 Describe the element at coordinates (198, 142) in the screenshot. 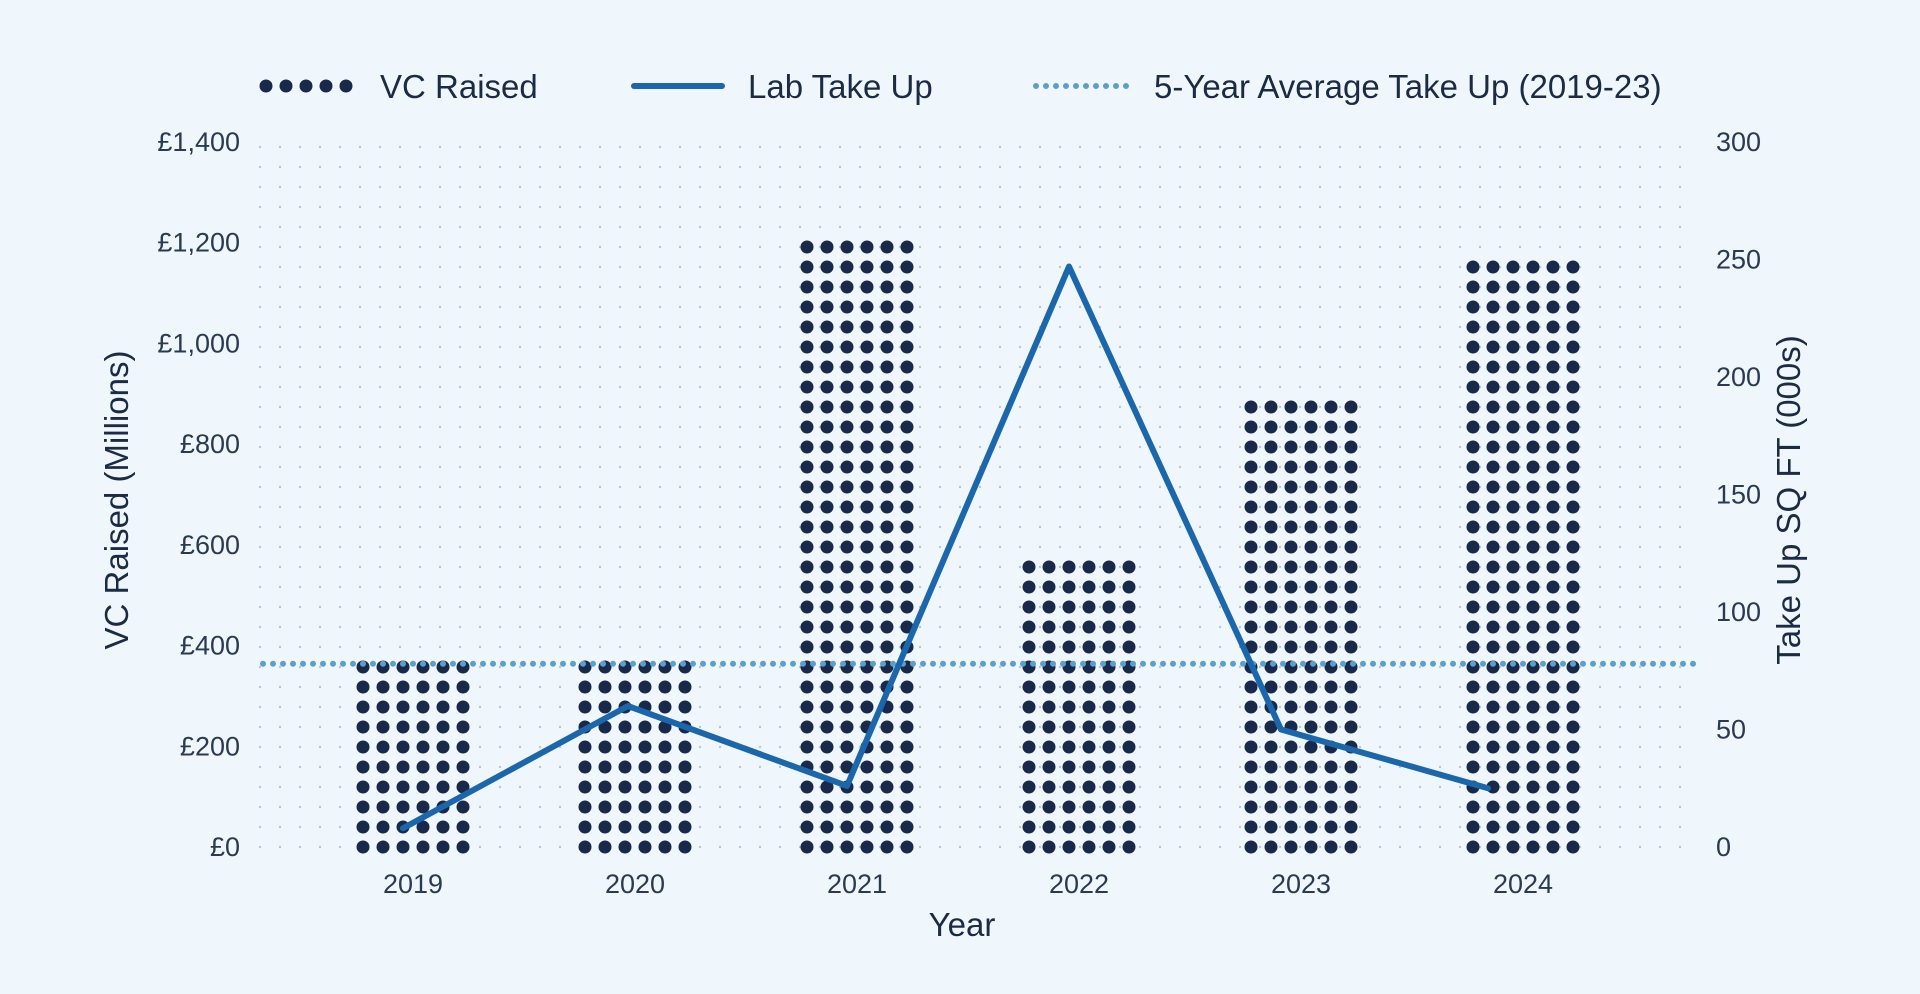

I see `left-tick-label: £1,400` at that location.